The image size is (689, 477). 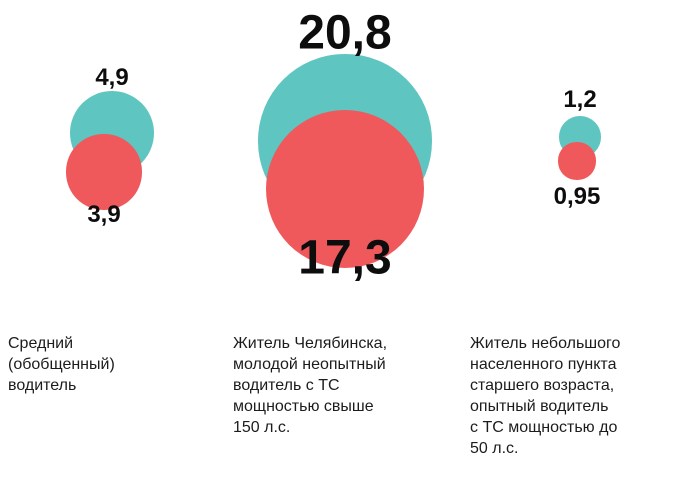 I want to click on group-caption-line: (обобщенный), so click(x=61, y=364).